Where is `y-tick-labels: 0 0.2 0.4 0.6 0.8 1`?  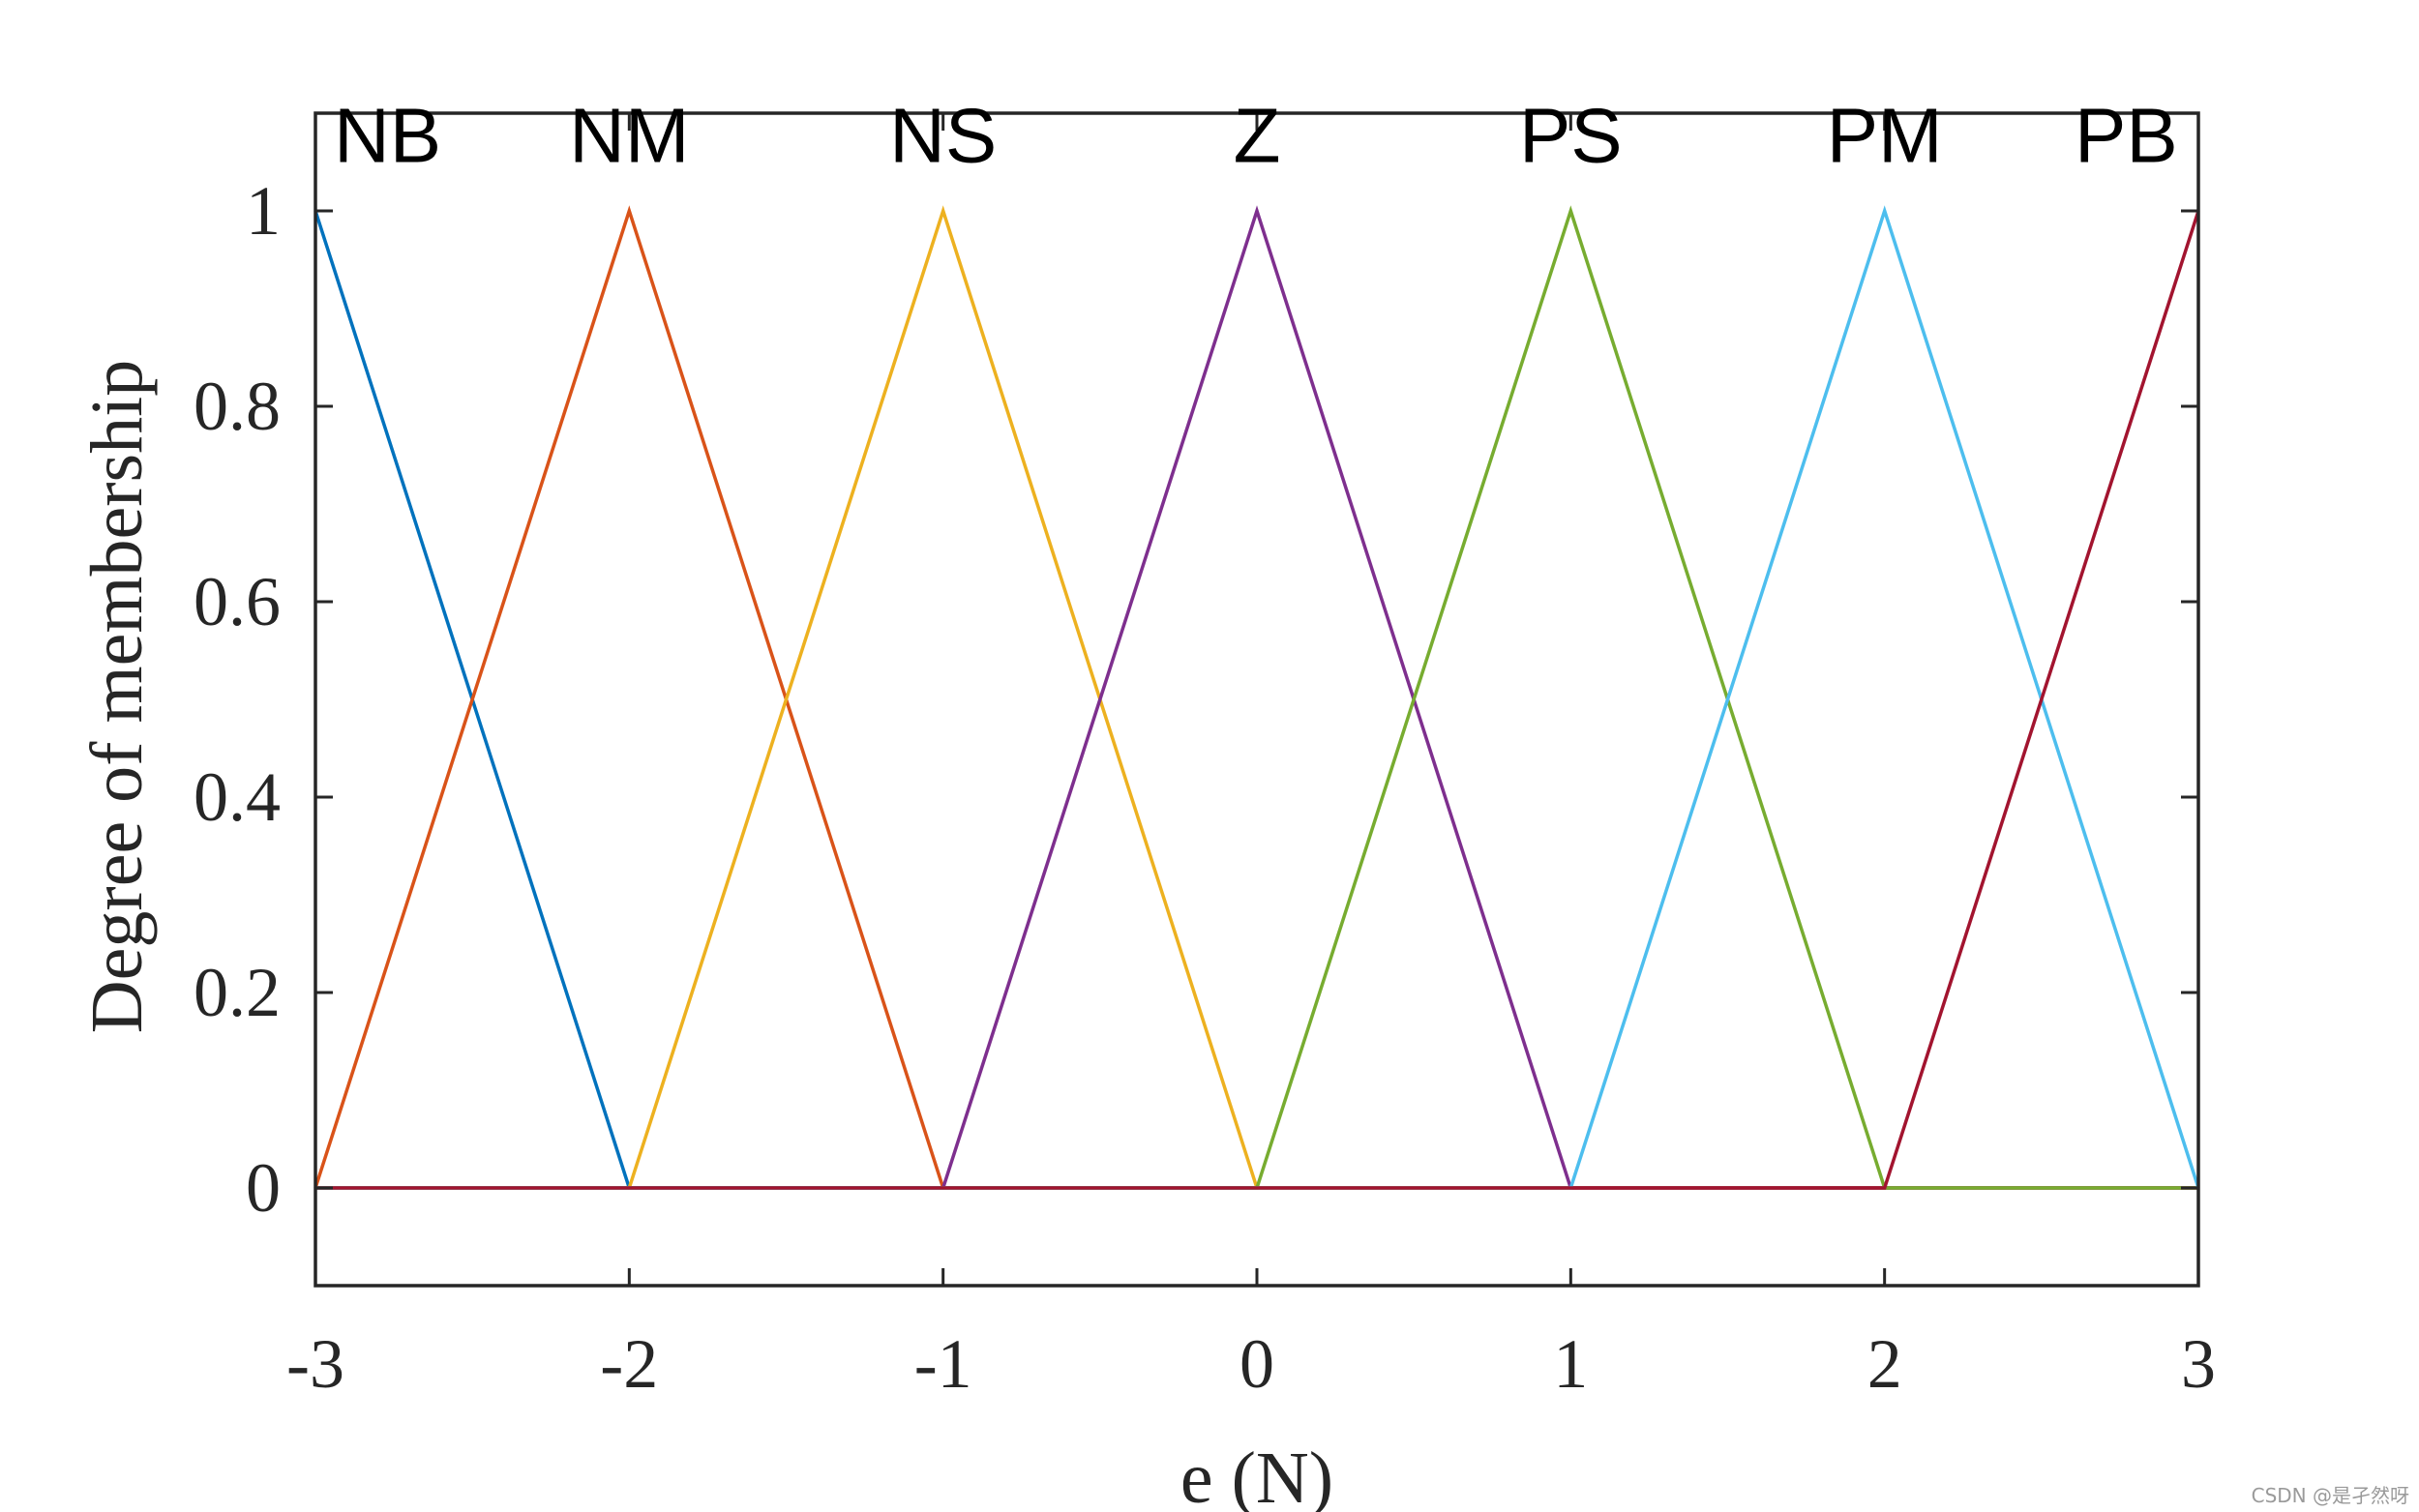
y-tick-labels: 0 0.2 0.4 0.6 0.8 1 is located at coordinates (238, 700).